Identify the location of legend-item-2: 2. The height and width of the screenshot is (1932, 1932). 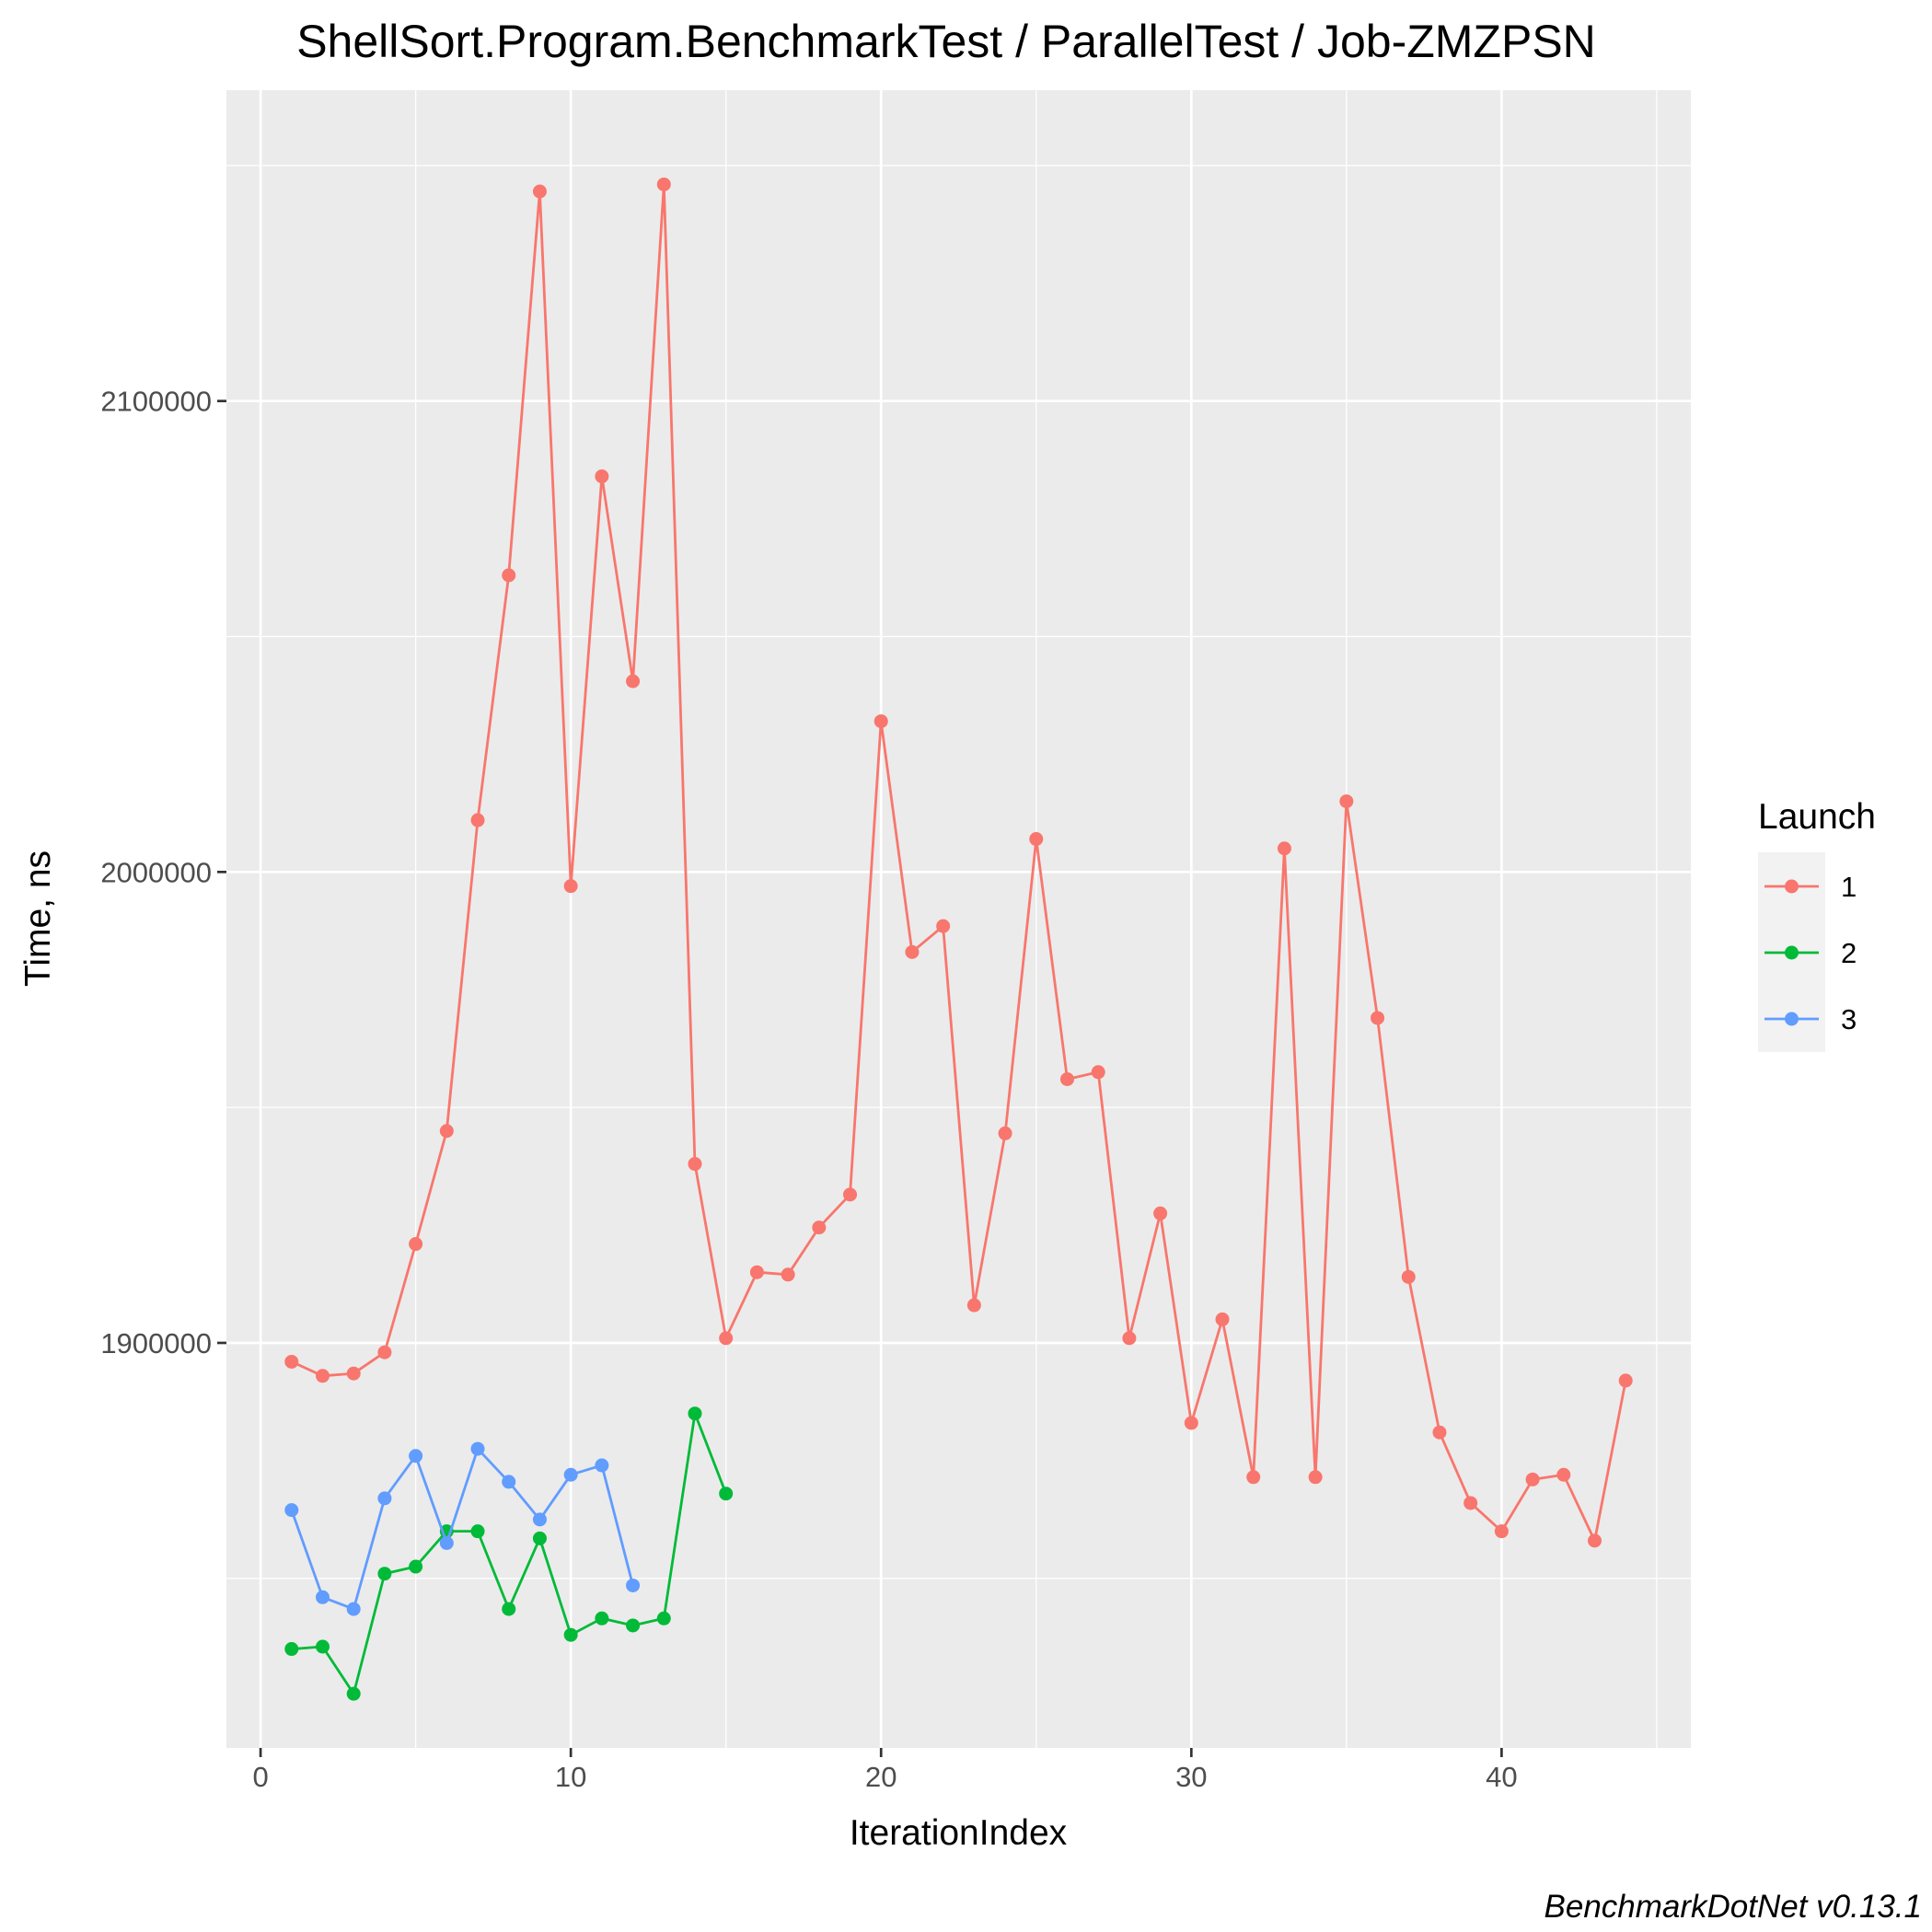
(1811, 953).